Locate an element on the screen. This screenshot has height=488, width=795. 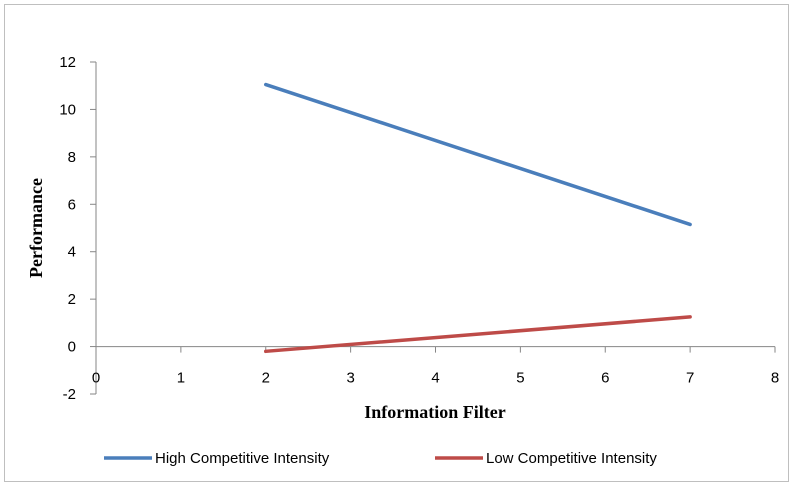
legend-label-1: High Competitive Intensity is located at coordinates (242, 458).